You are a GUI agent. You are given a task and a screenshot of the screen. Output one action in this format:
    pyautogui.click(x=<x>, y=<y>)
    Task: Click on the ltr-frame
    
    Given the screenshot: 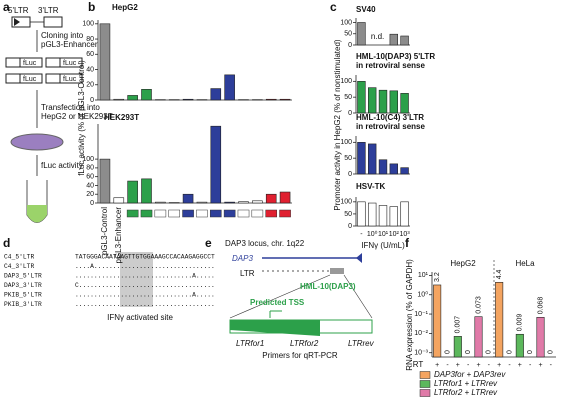 What is the action you would take?
    pyautogui.click(x=301, y=326)
    